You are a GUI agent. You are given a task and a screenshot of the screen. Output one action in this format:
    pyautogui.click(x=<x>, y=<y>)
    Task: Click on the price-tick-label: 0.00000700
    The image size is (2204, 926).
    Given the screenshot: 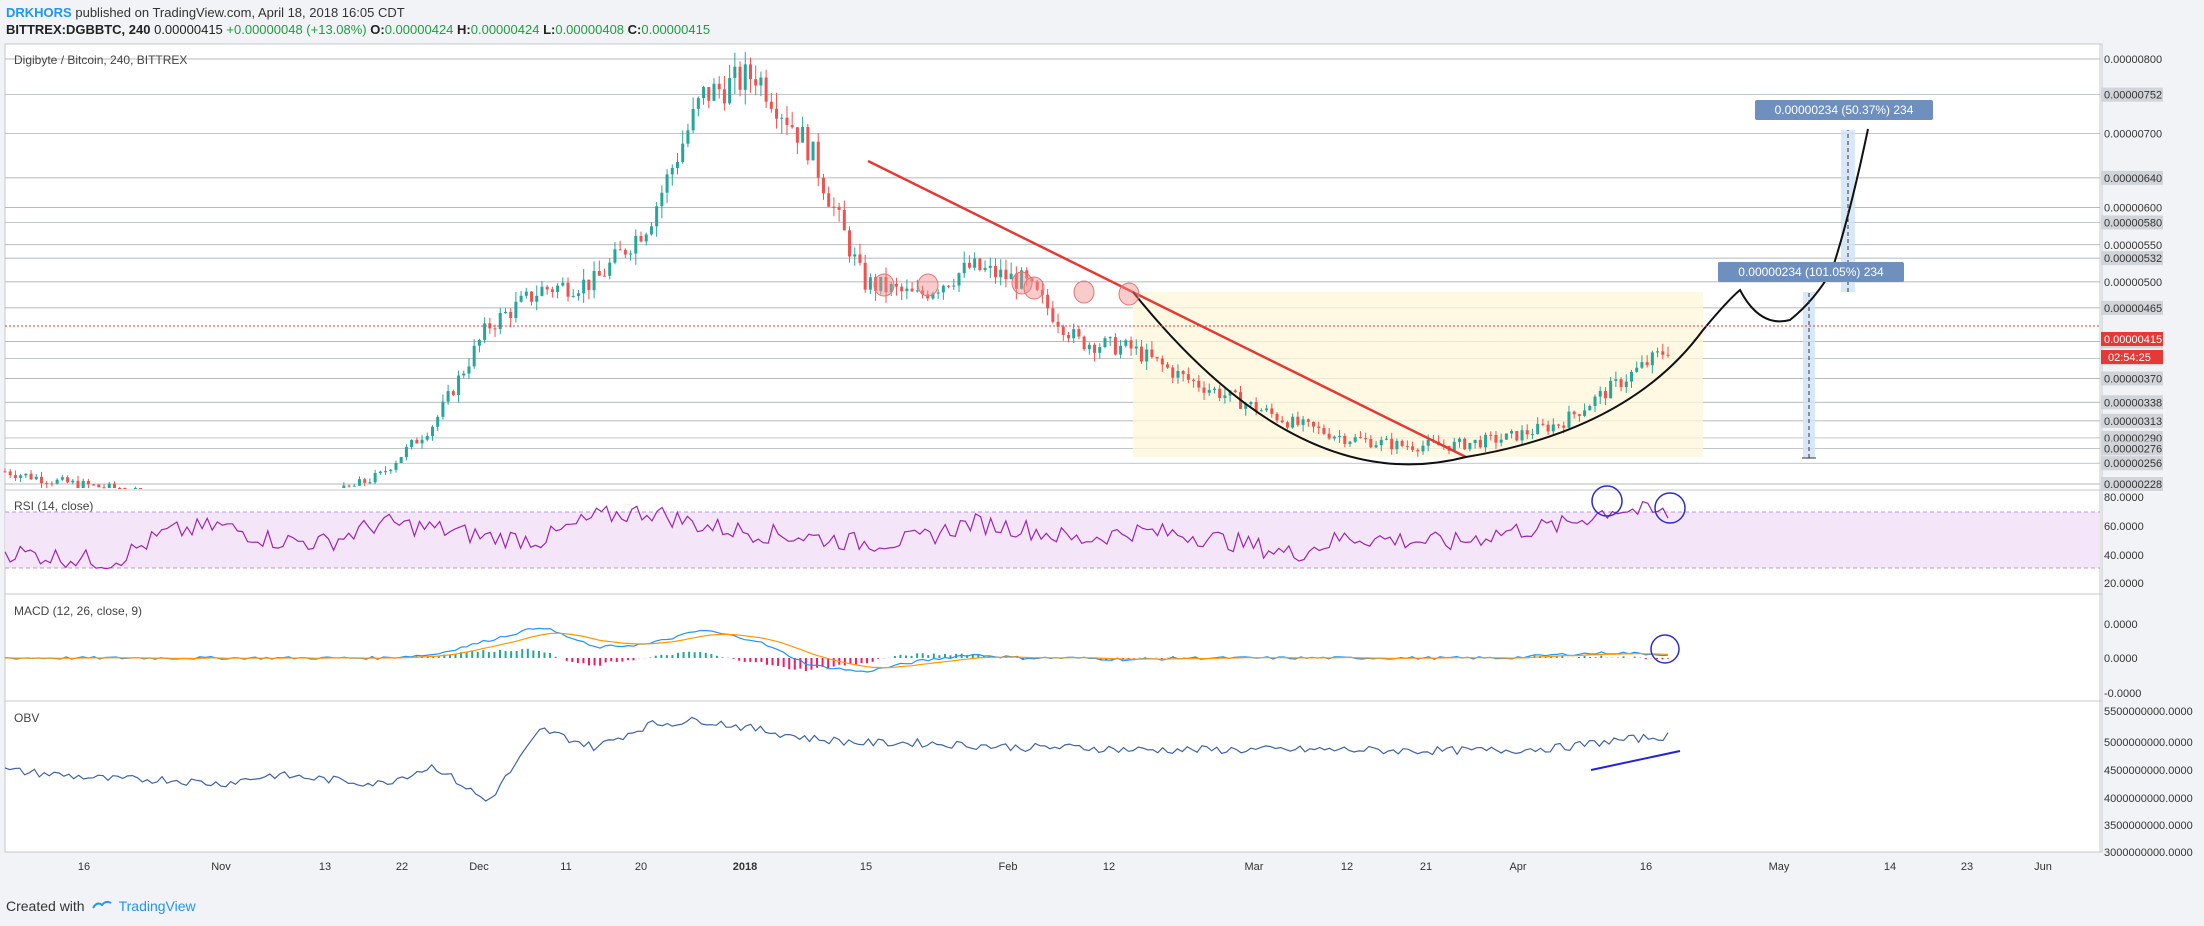 What is the action you would take?
    pyautogui.click(x=2133, y=134)
    